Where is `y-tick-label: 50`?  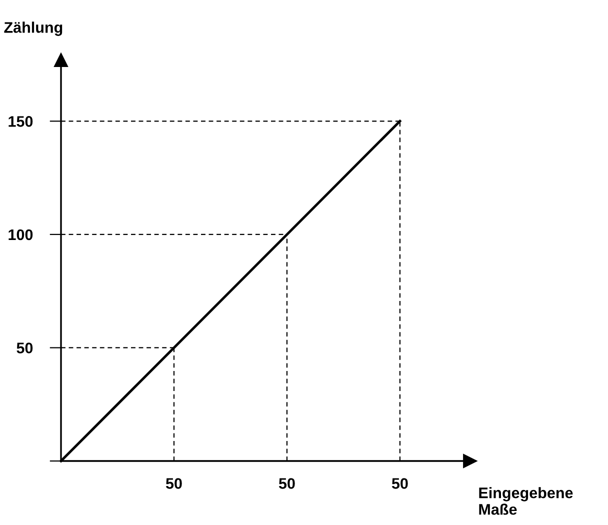
y-tick-label: 50 is located at coordinates (24, 348).